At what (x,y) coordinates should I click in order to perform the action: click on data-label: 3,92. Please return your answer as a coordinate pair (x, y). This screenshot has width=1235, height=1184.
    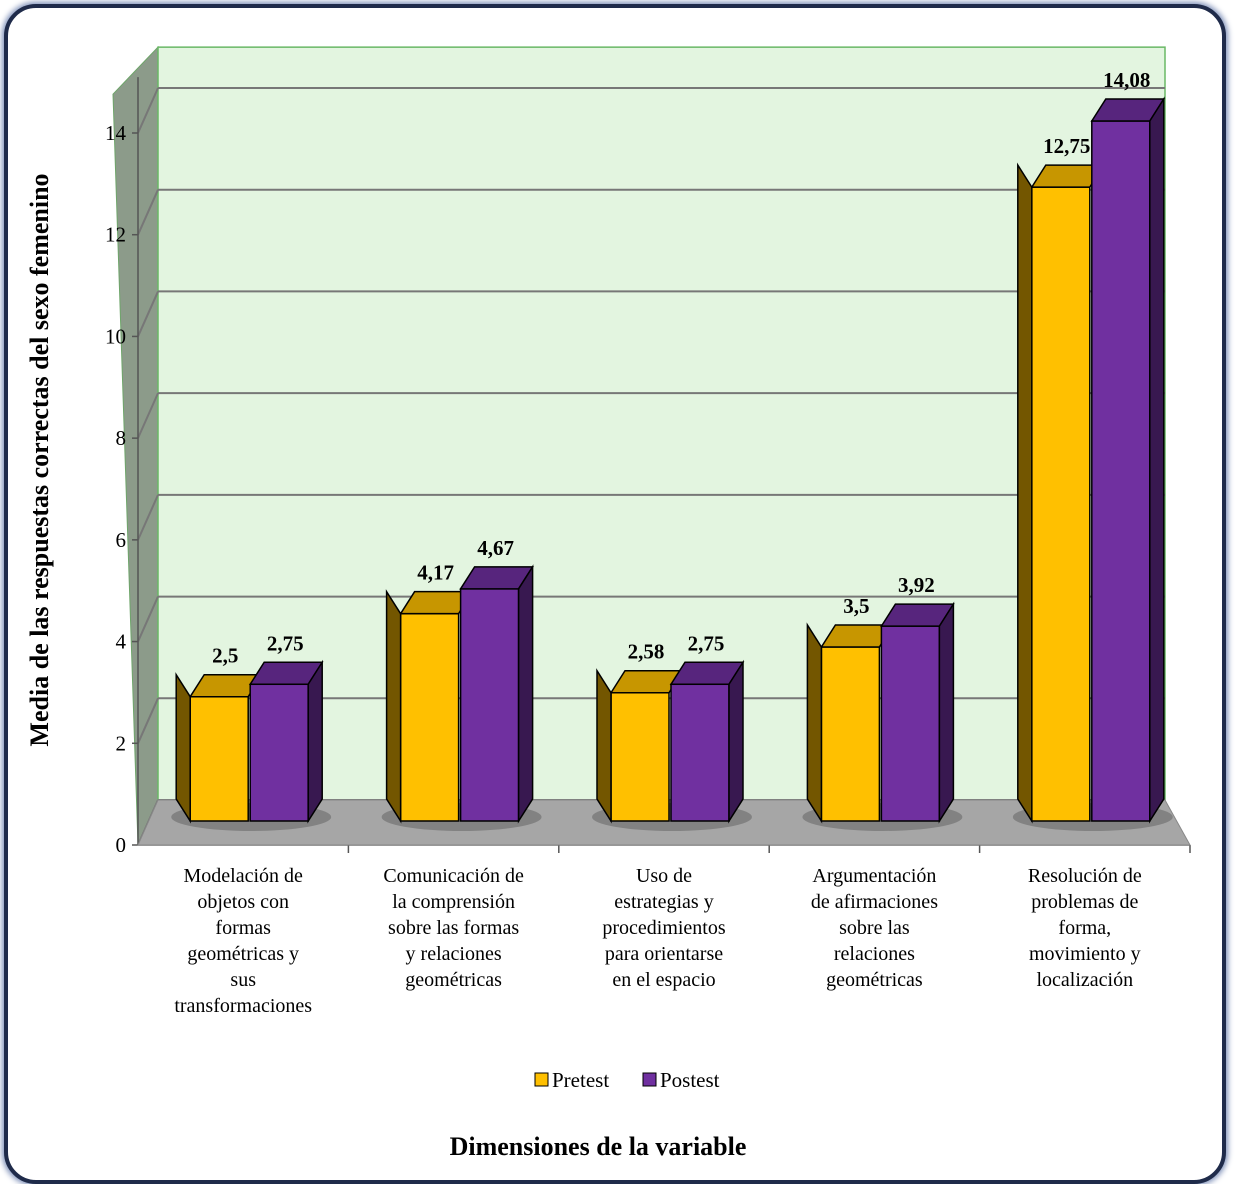
    Looking at the image, I should click on (916, 585).